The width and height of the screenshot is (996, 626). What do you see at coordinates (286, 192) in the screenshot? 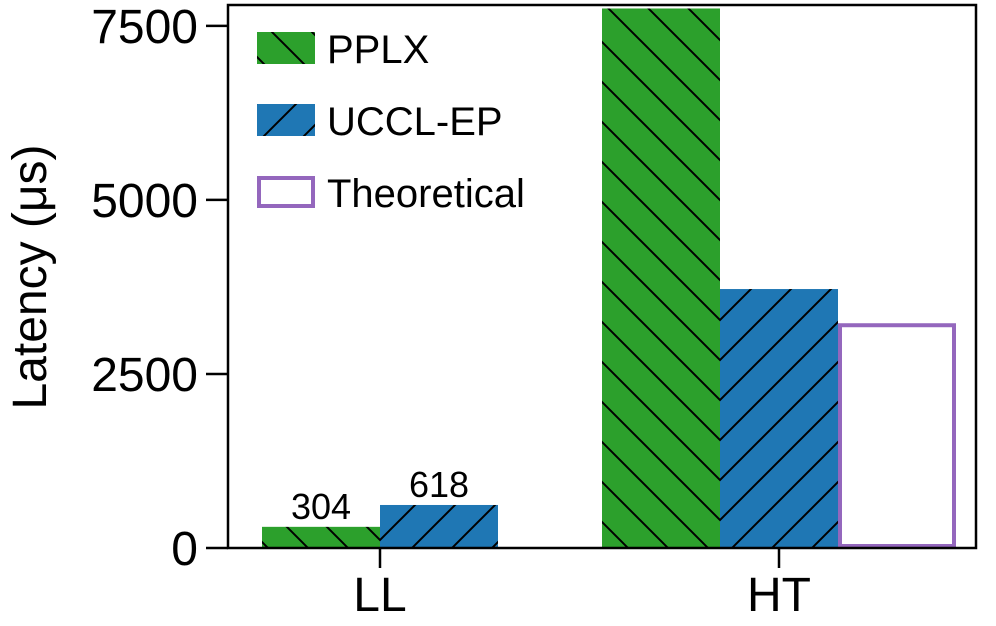
I see `legend-swatch-theoretical` at bounding box center [286, 192].